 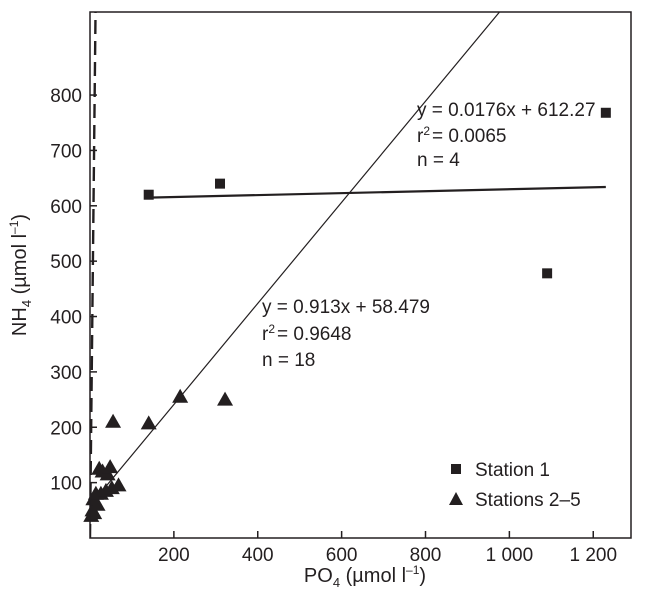 I want to click on station1-fit, so click(x=377, y=192).